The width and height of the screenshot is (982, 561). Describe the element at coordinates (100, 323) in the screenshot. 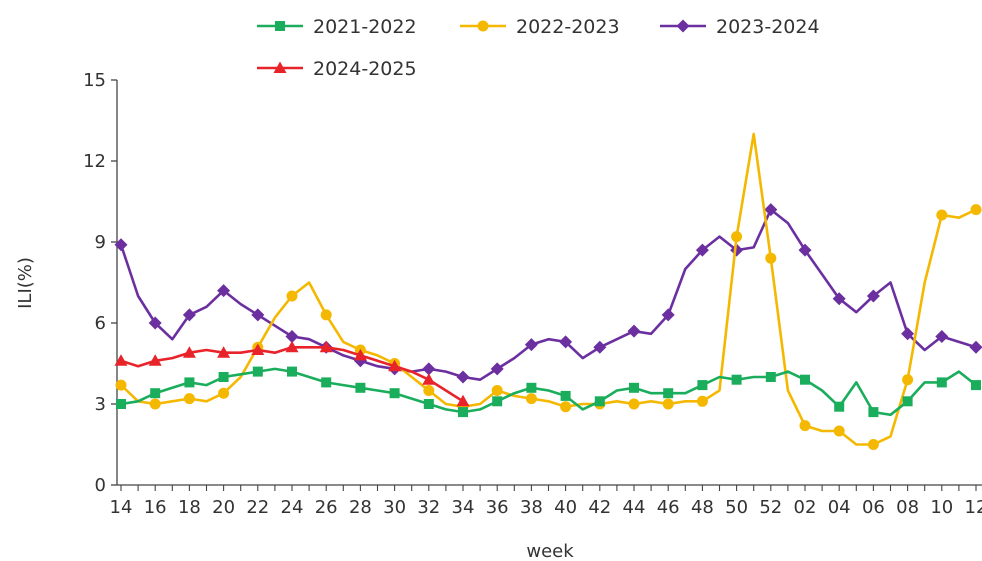

I see `y-tick-label: 6` at that location.